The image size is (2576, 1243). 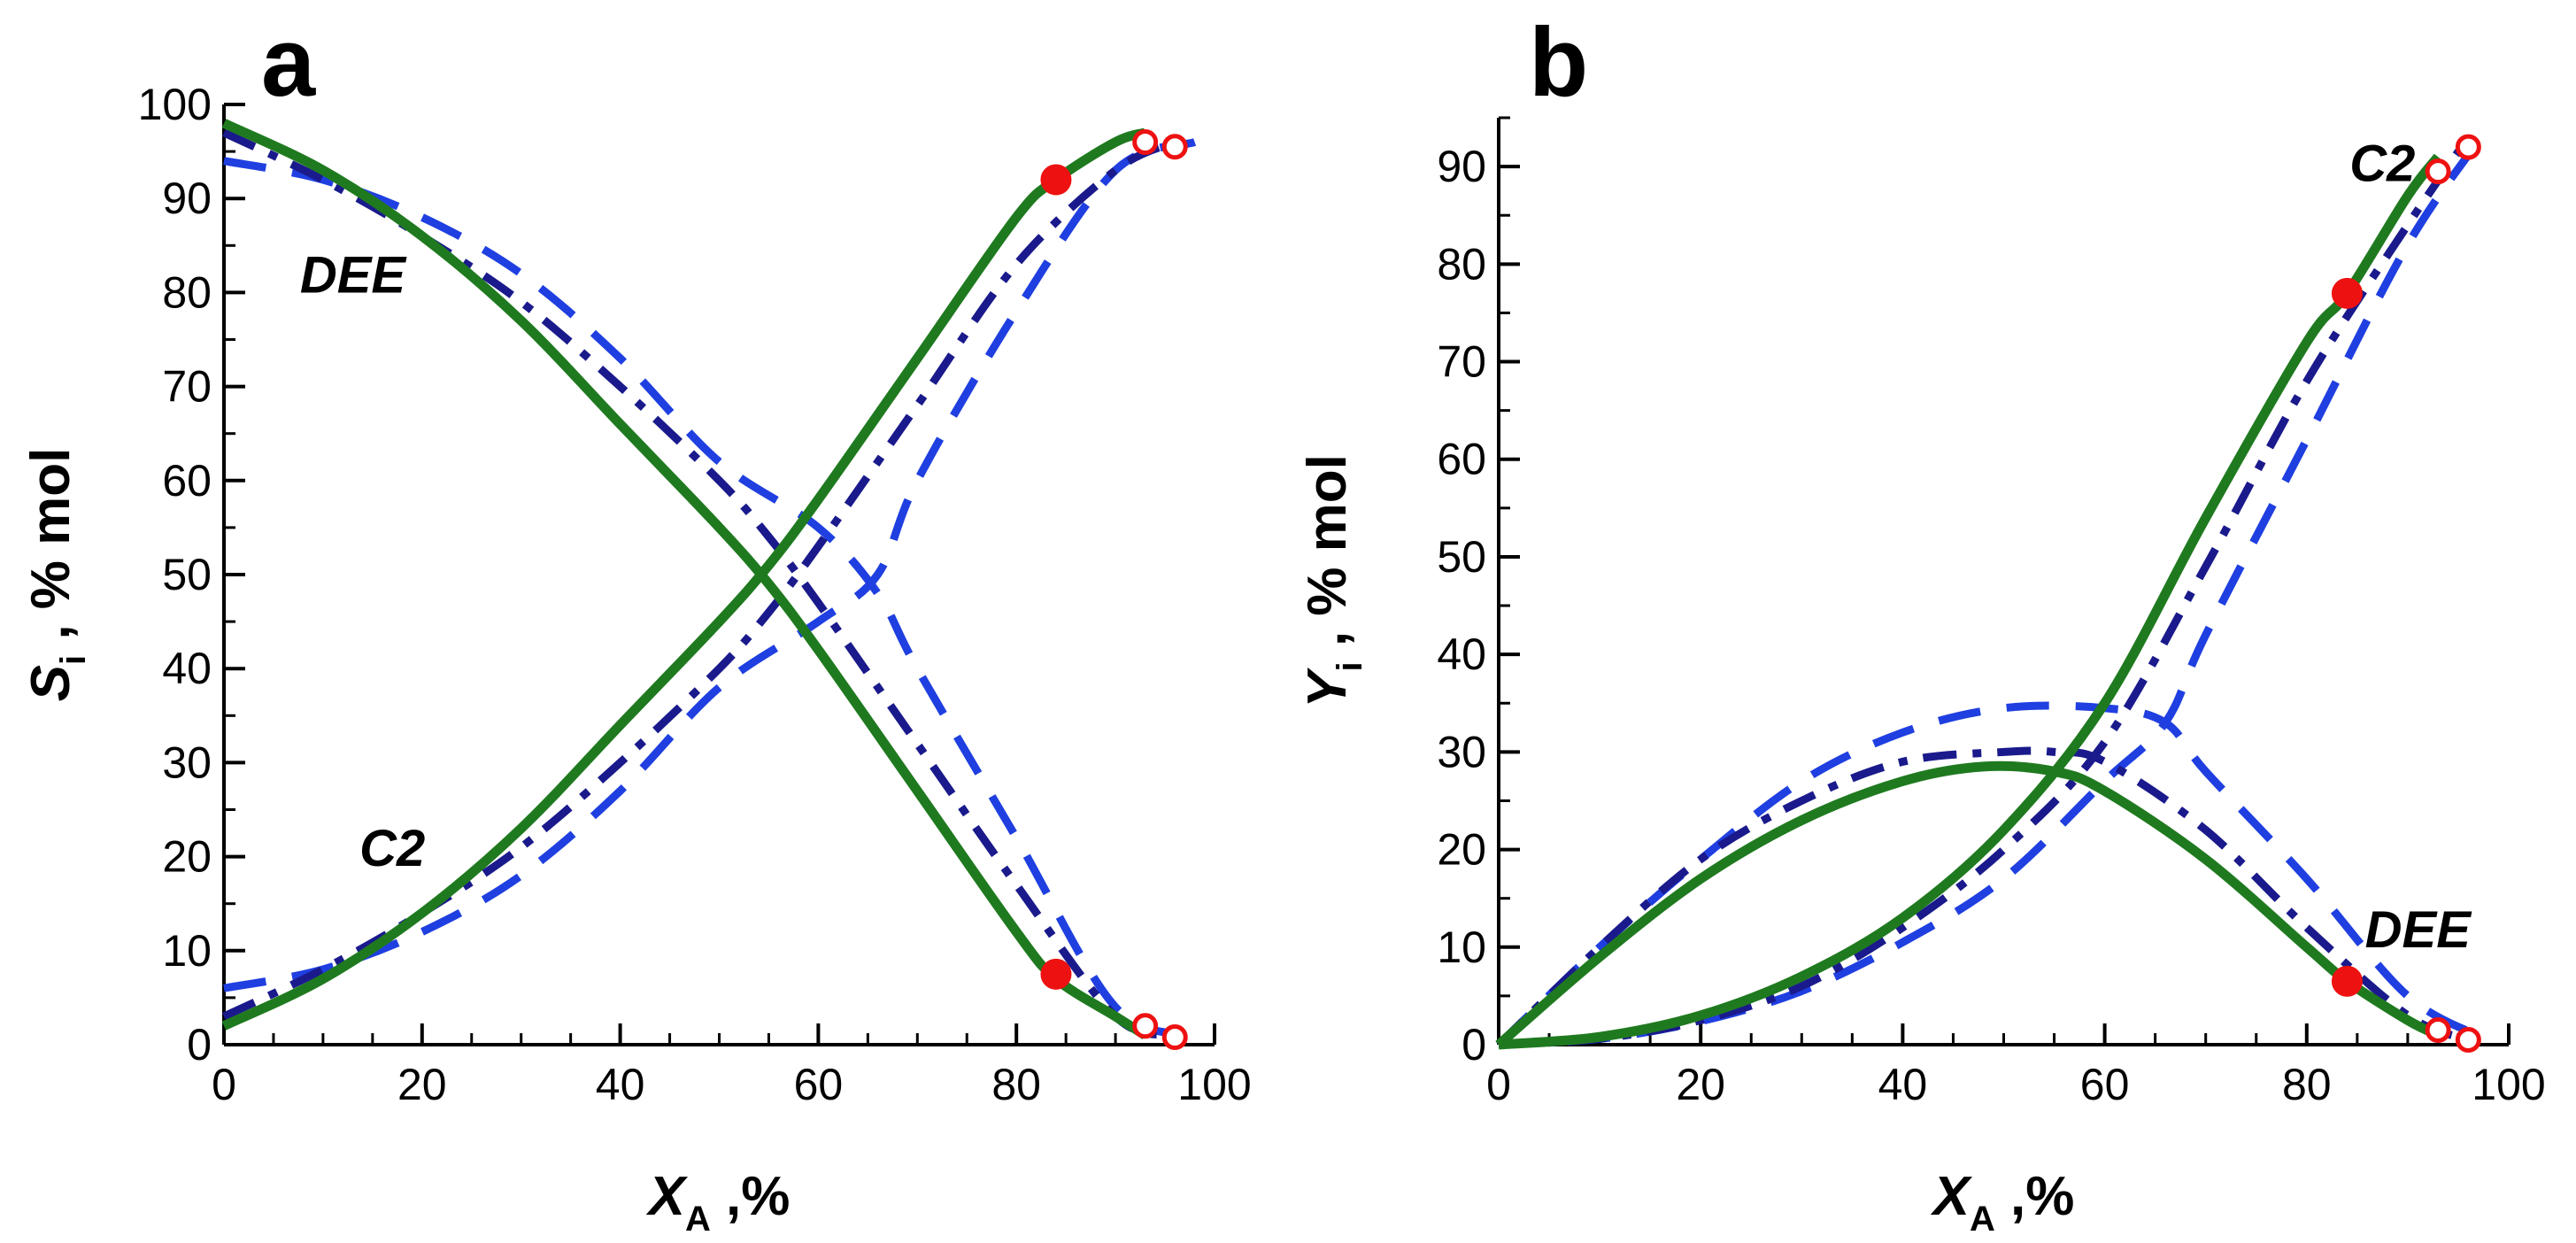 What do you see at coordinates (1461, 751) in the screenshot?
I see `y-tick-label-b: 30` at bounding box center [1461, 751].